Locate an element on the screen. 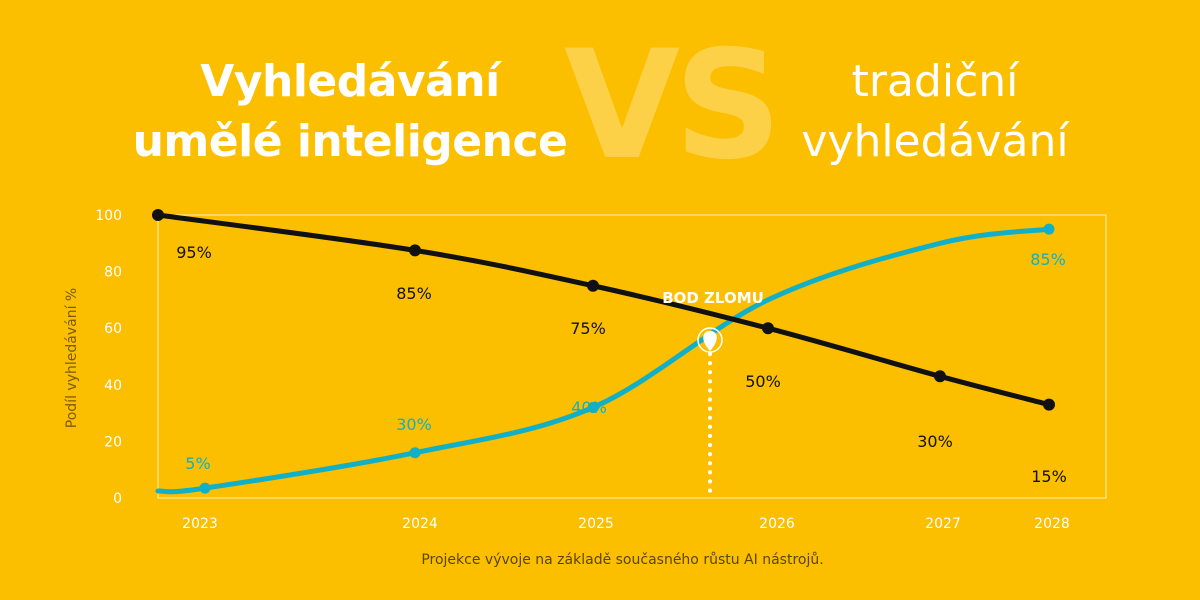 The width and height of the screenshot is (1200, 600). title-trad-line1: tradiční is located at coordinates (935, 81).